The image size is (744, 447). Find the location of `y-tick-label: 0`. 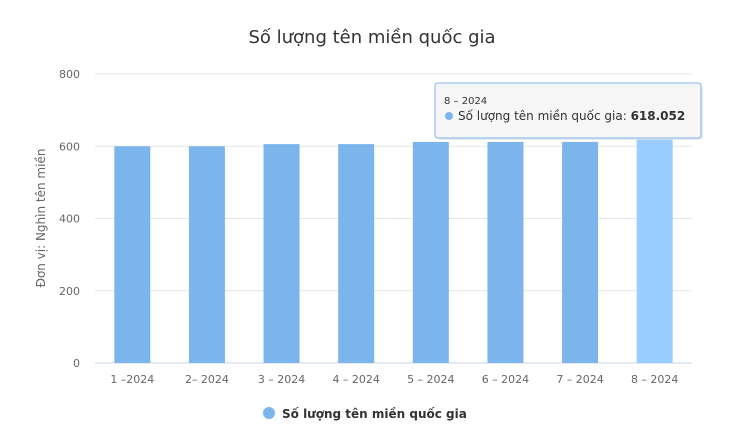

y-tick-label: 0 is located at coordinates (76, 363).